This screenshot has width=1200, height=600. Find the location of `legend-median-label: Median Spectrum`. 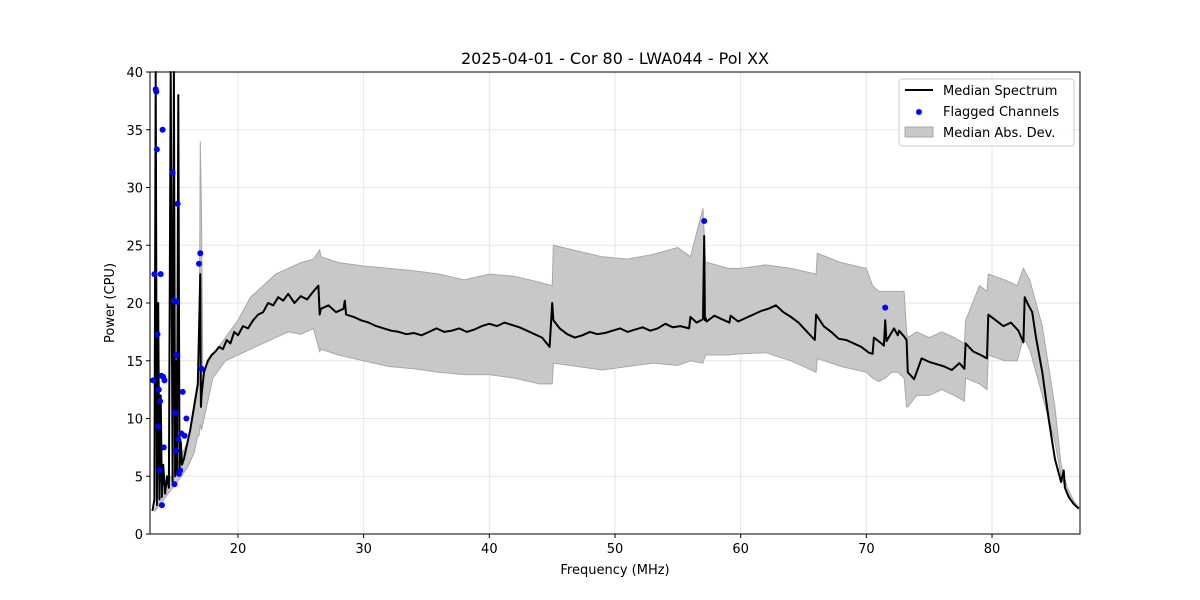

legend-median-label: Median Spectrum is located at coordinates (1000, 91).